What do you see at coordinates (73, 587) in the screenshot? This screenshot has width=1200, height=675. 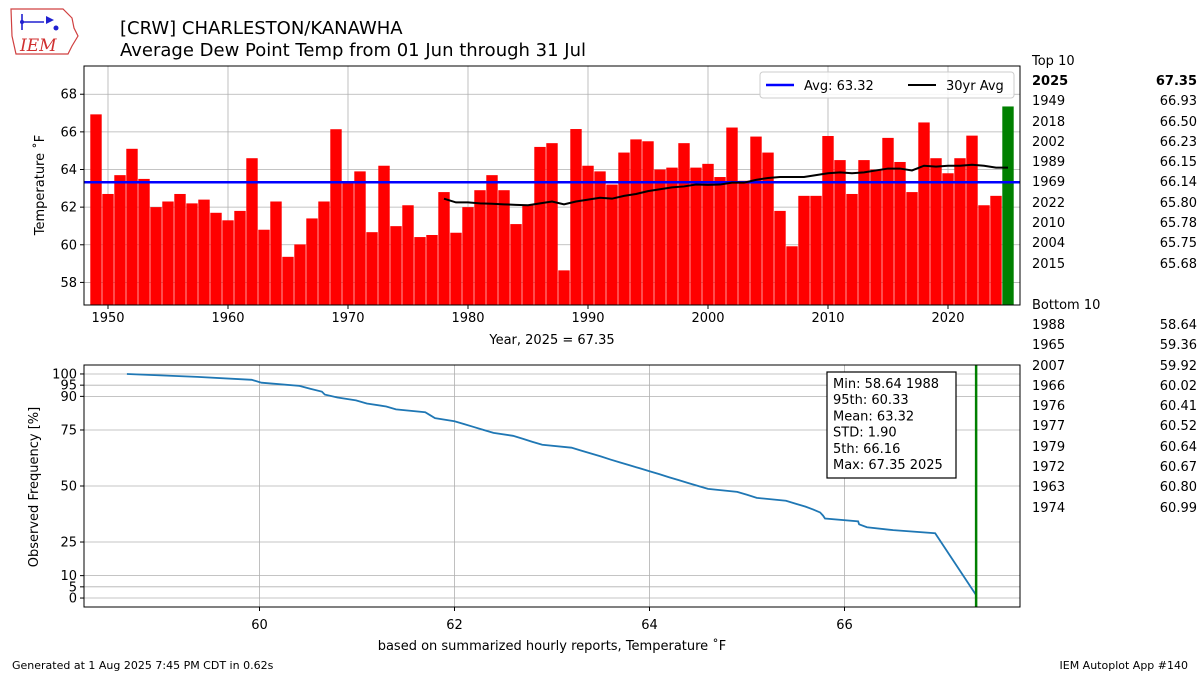 I see `y-tick-label: 5` at bounding box center [73, 587].